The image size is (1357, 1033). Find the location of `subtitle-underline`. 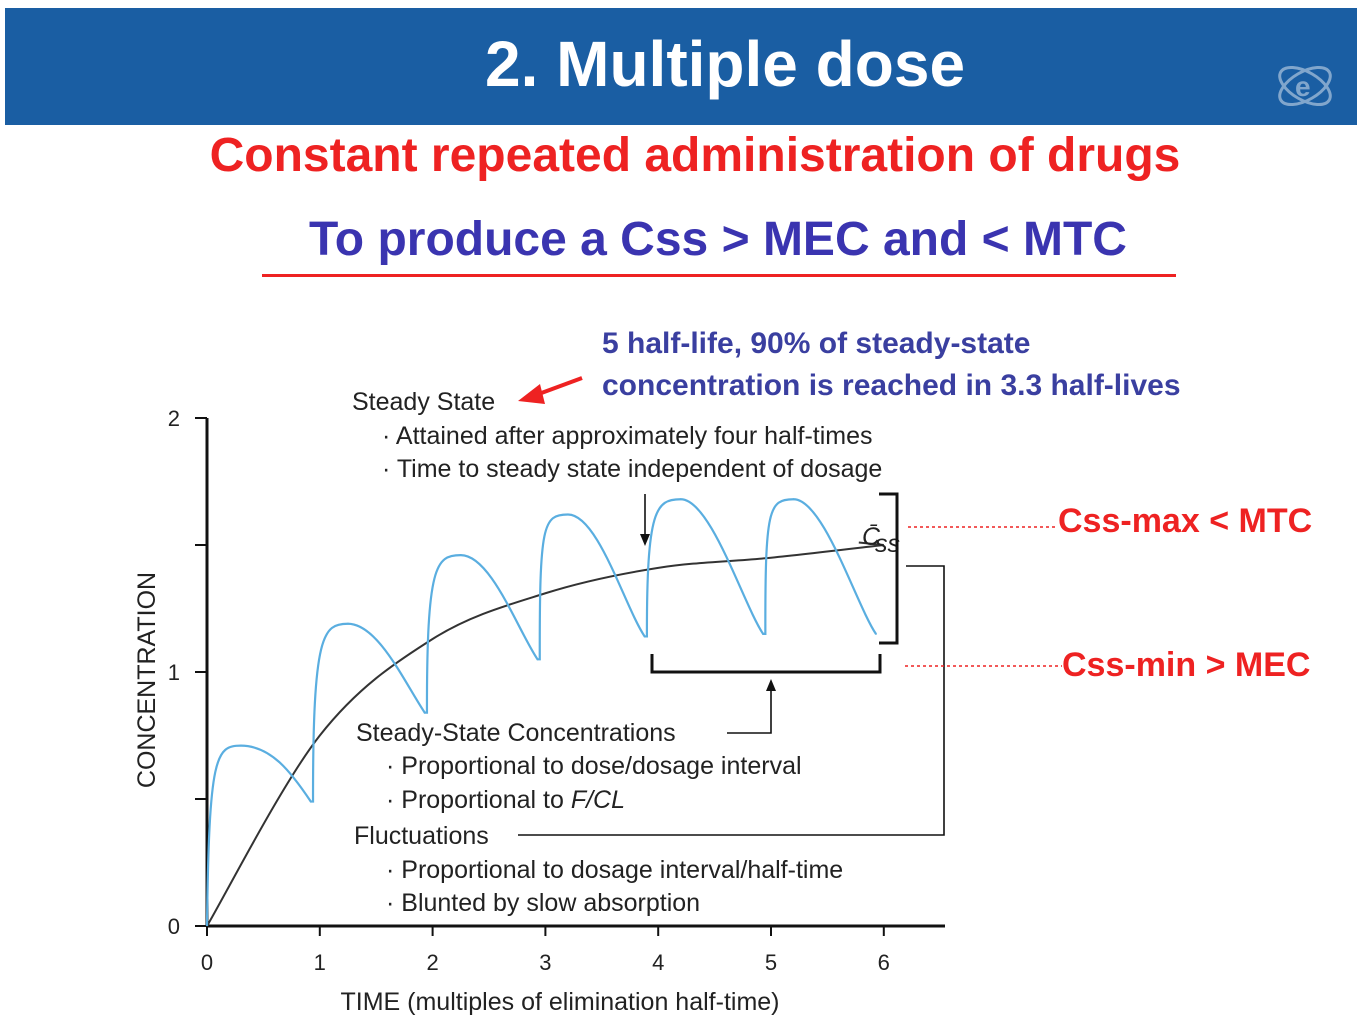

subtitle-underline is located at coordinates (719, 275).